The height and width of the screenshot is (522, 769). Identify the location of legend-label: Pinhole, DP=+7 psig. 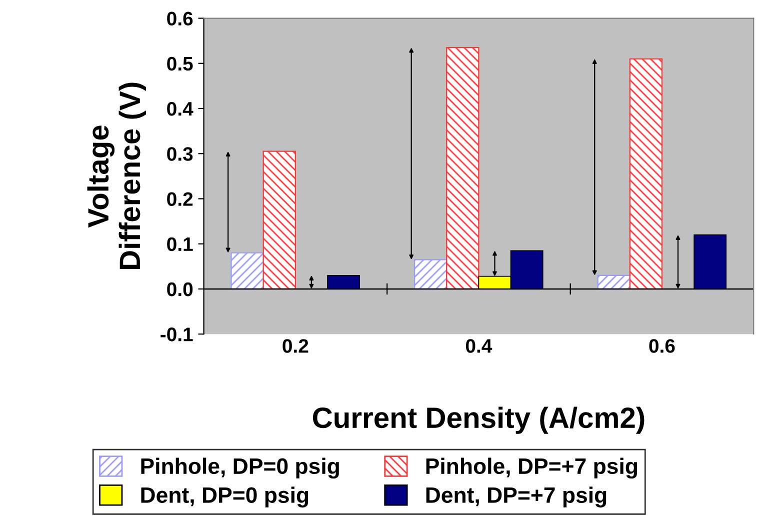
(532, 468).